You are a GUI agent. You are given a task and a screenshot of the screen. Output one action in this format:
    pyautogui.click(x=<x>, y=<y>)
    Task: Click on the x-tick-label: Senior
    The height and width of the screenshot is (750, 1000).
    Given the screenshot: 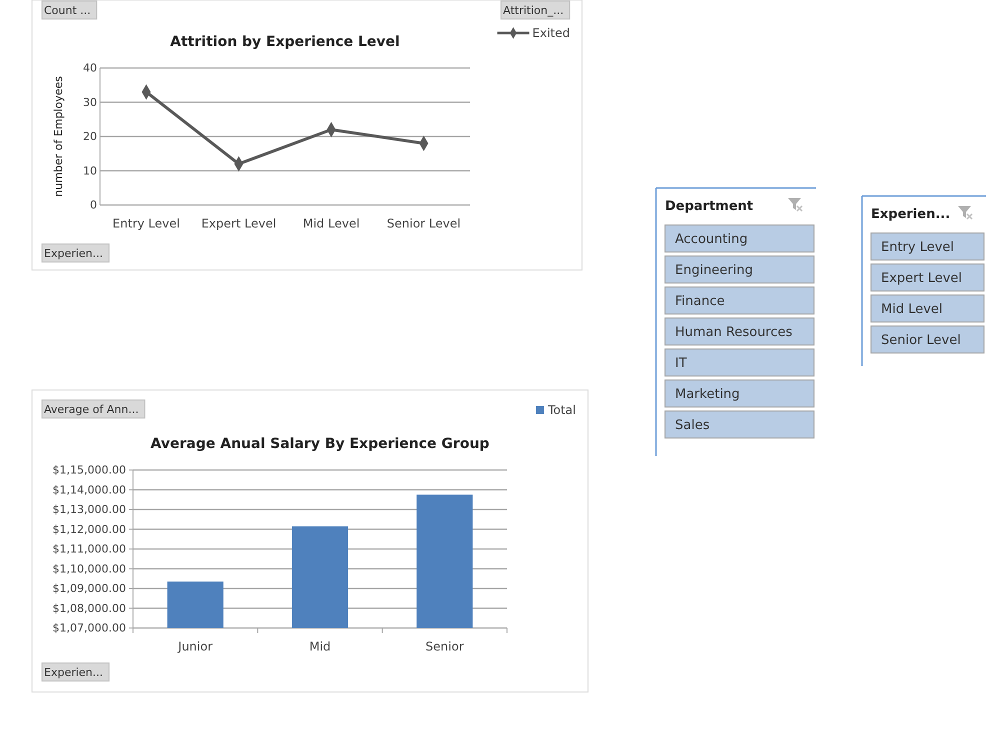 What is the action you would take?
    pyautogui.click(x=445, y=647)
    